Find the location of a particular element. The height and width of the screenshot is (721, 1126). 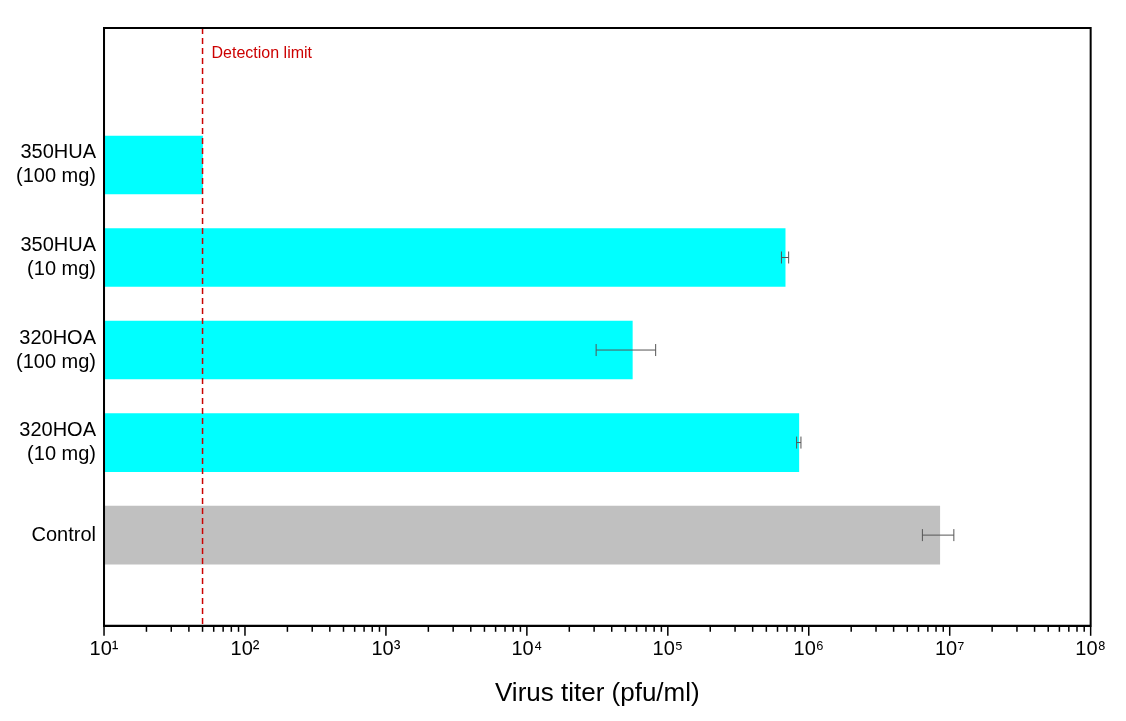

x-tick-label: 10⁶ is located at coordinates (809, 648).